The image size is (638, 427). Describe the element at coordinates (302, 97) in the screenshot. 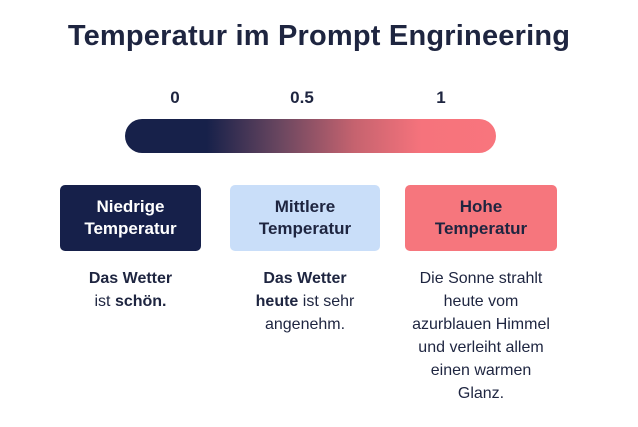

I see `scale-tick-0-5: 0.5` at that location.